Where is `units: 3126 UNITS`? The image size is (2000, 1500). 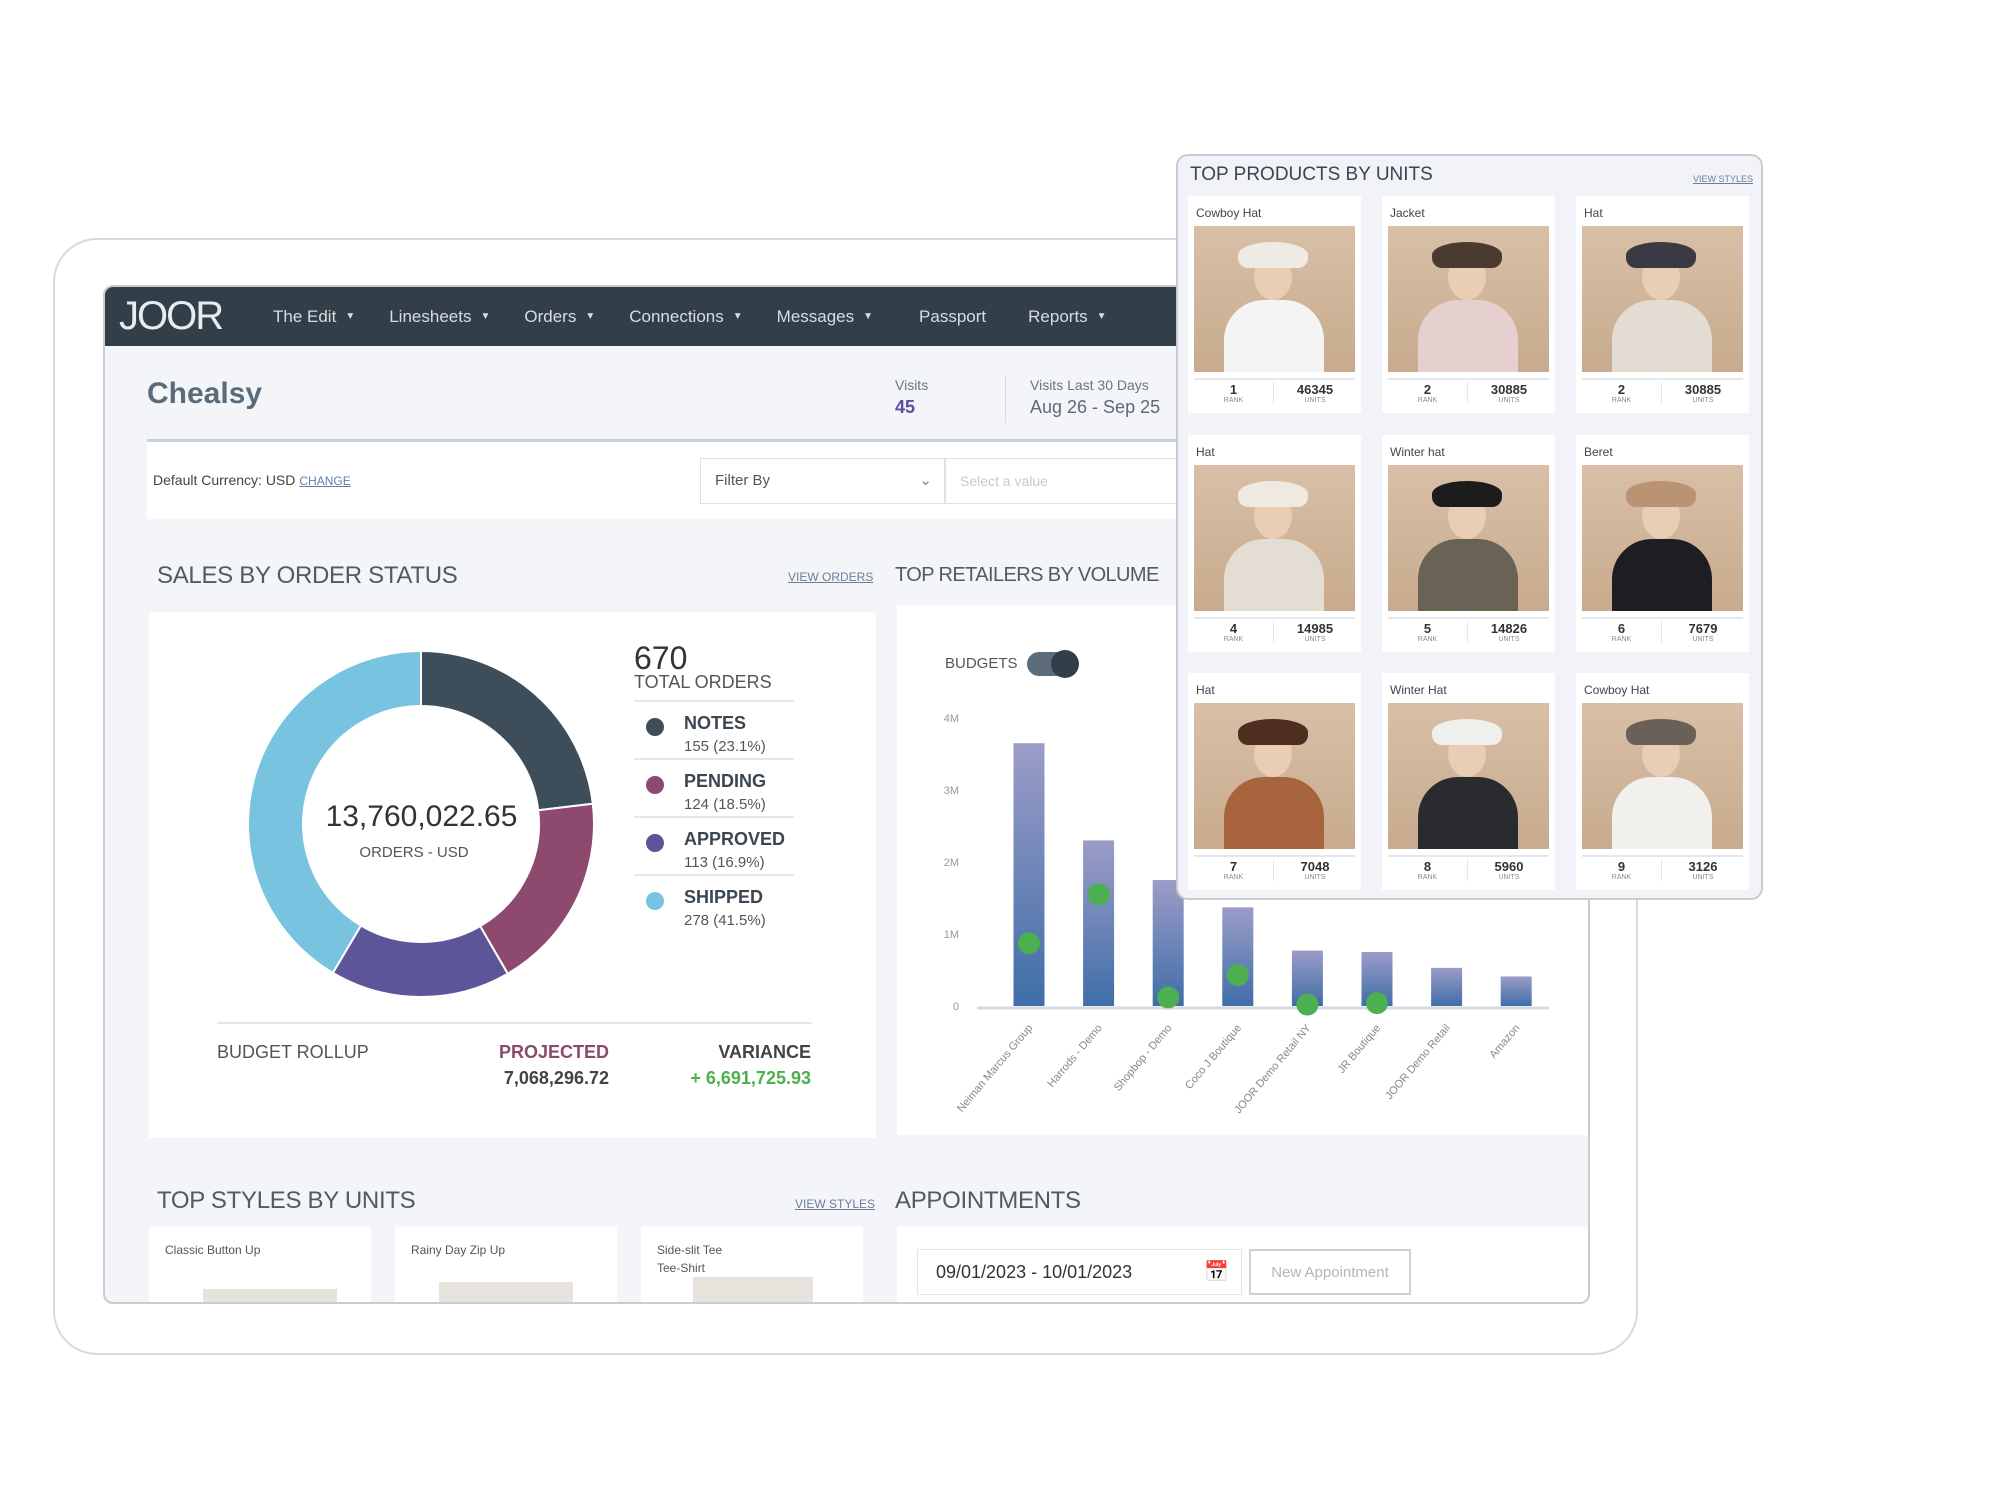 units: 3126 UNITS is located at coordinates (1703, 870).